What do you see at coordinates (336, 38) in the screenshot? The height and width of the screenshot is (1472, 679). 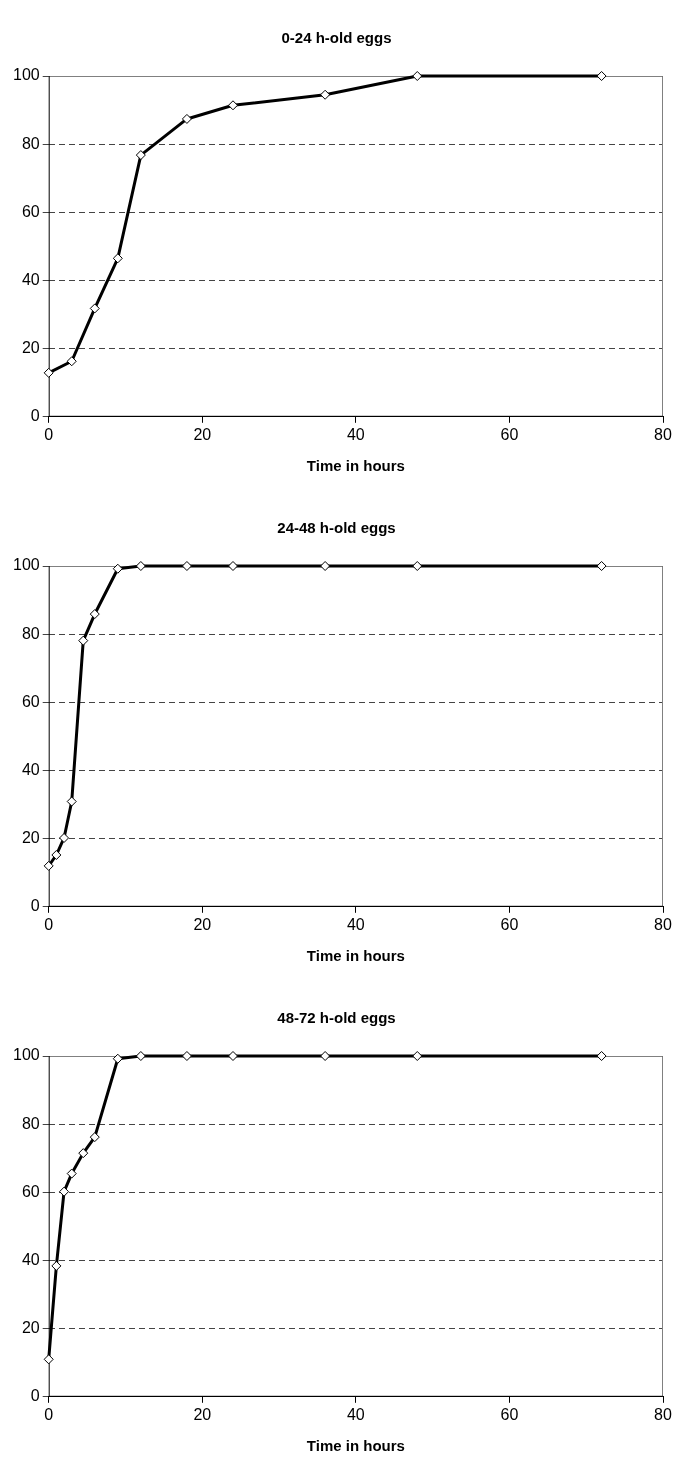 I see `chart-title: 0-24 h-old eggs` at bounding box center [336, 38].